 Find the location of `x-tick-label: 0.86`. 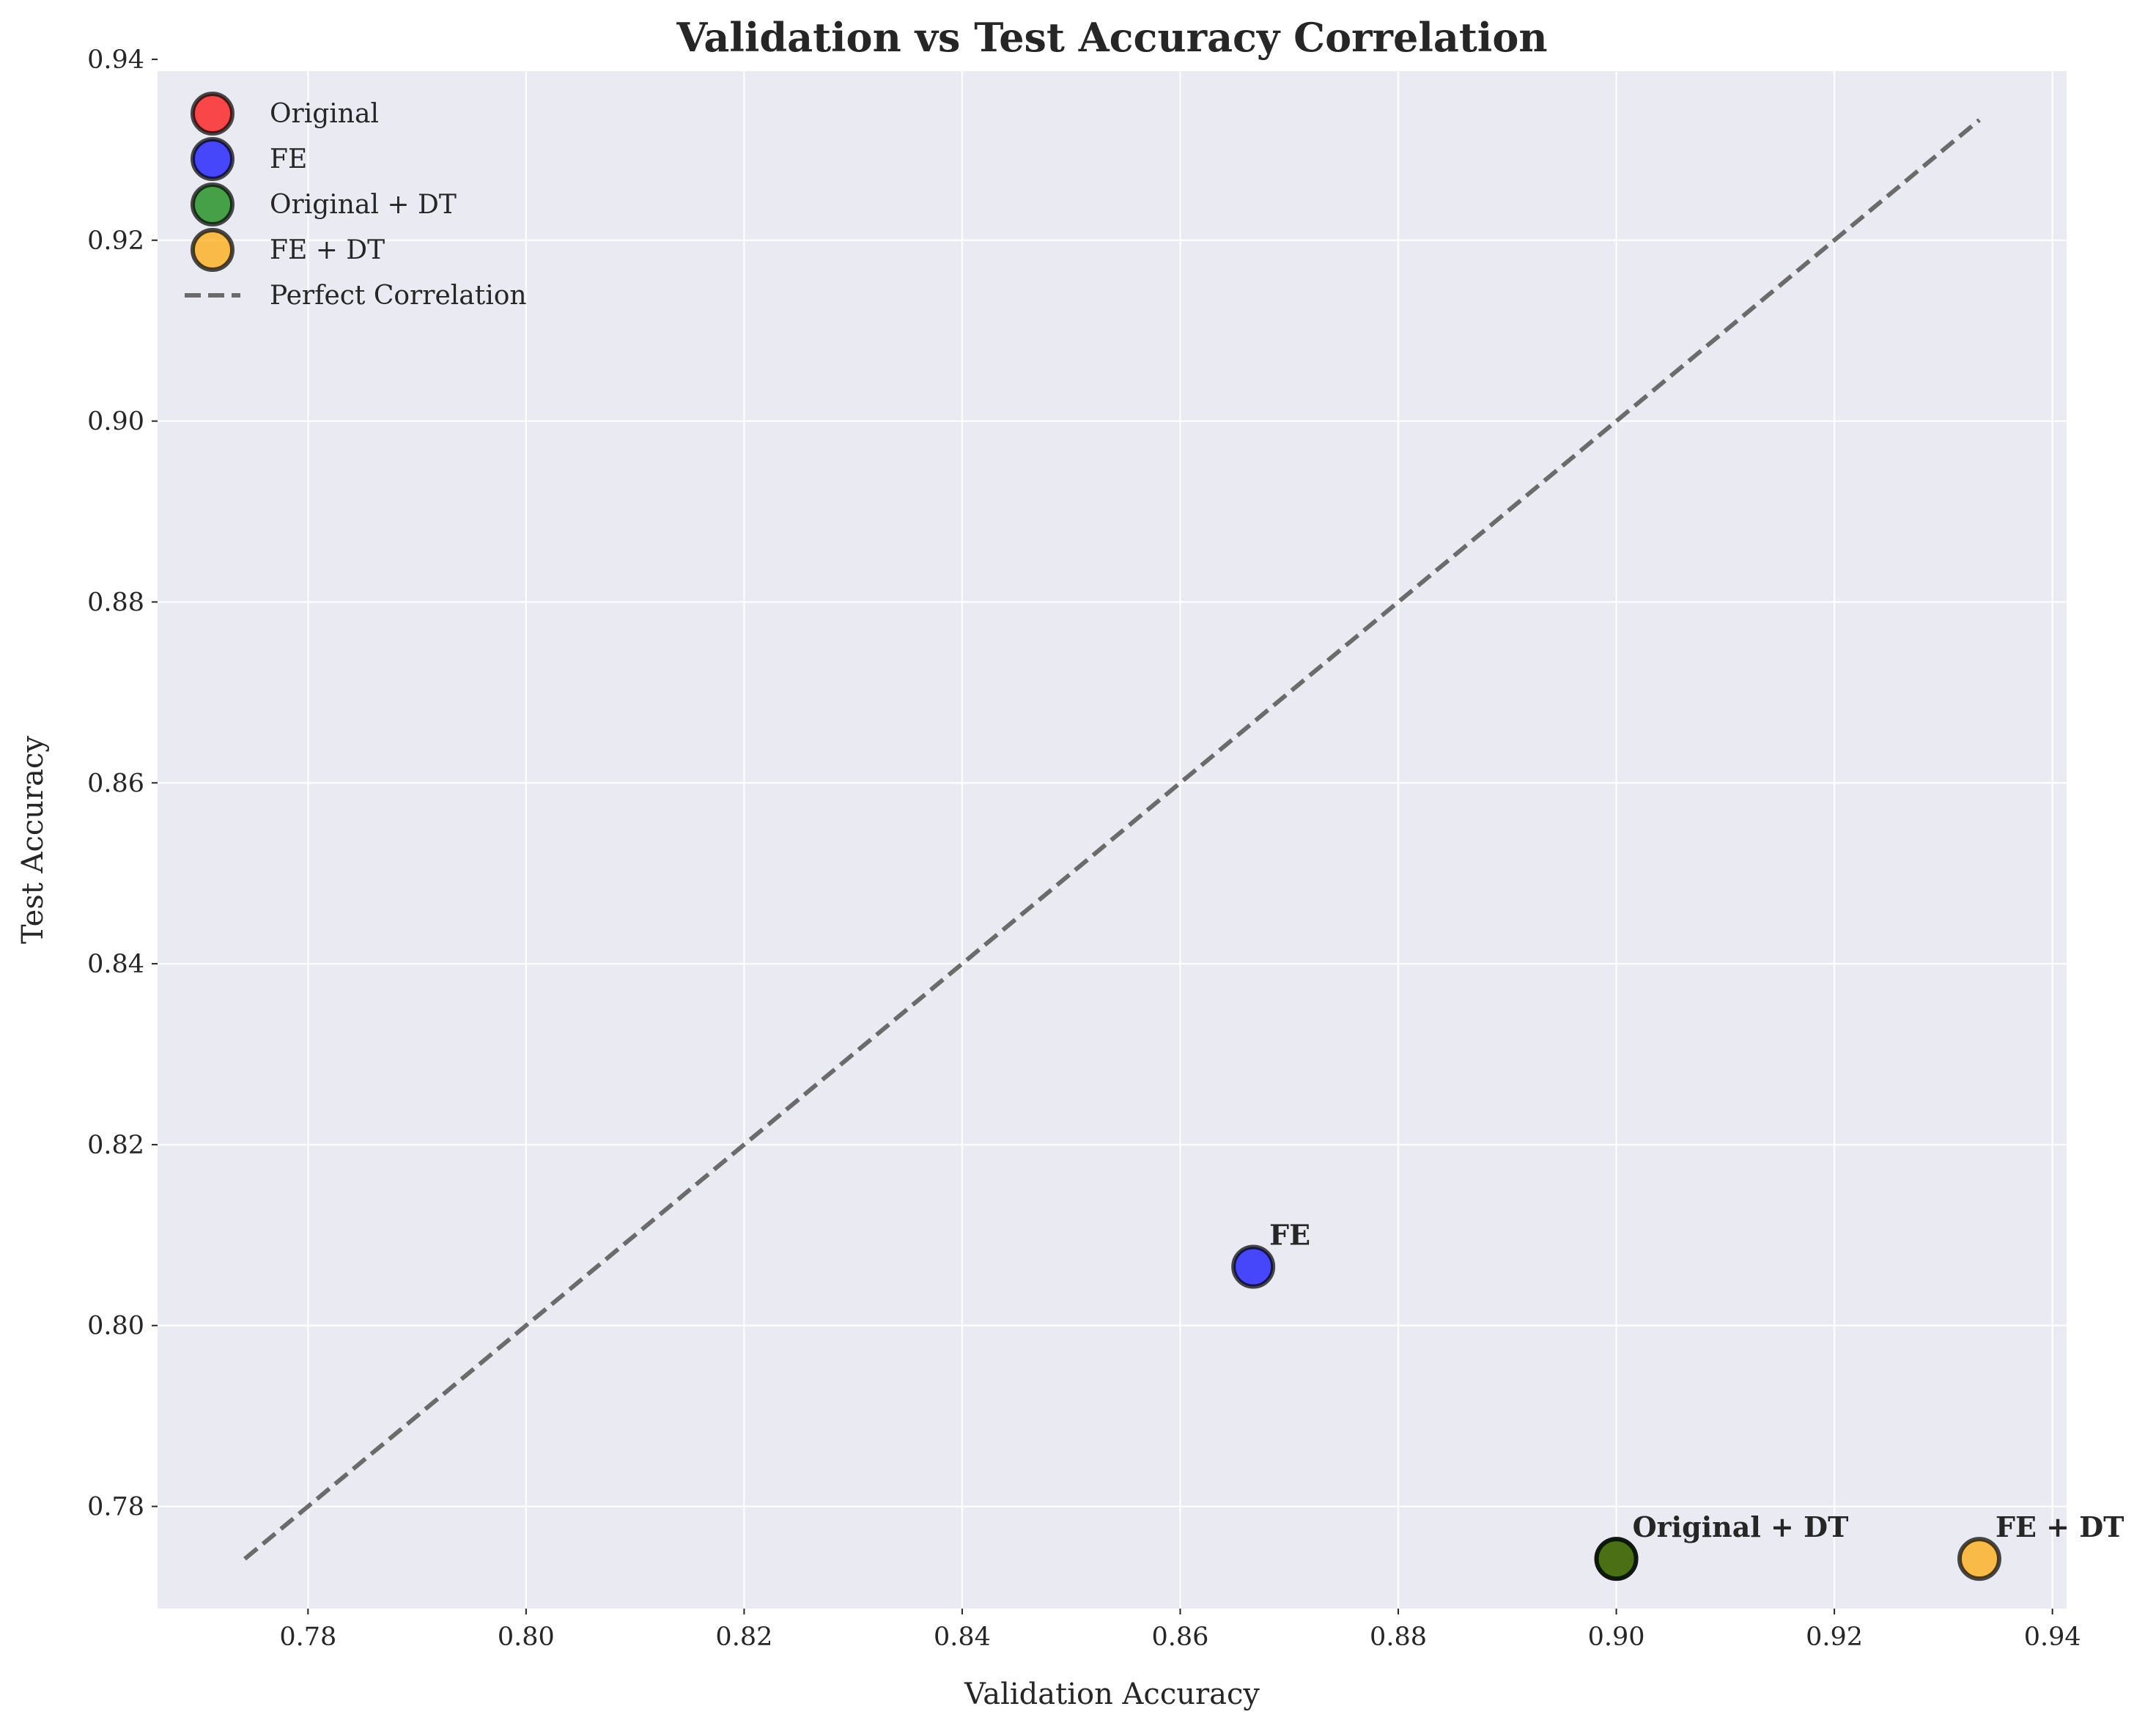

x-tick-label: 0.86 is located at coordinates (1180, 1637).